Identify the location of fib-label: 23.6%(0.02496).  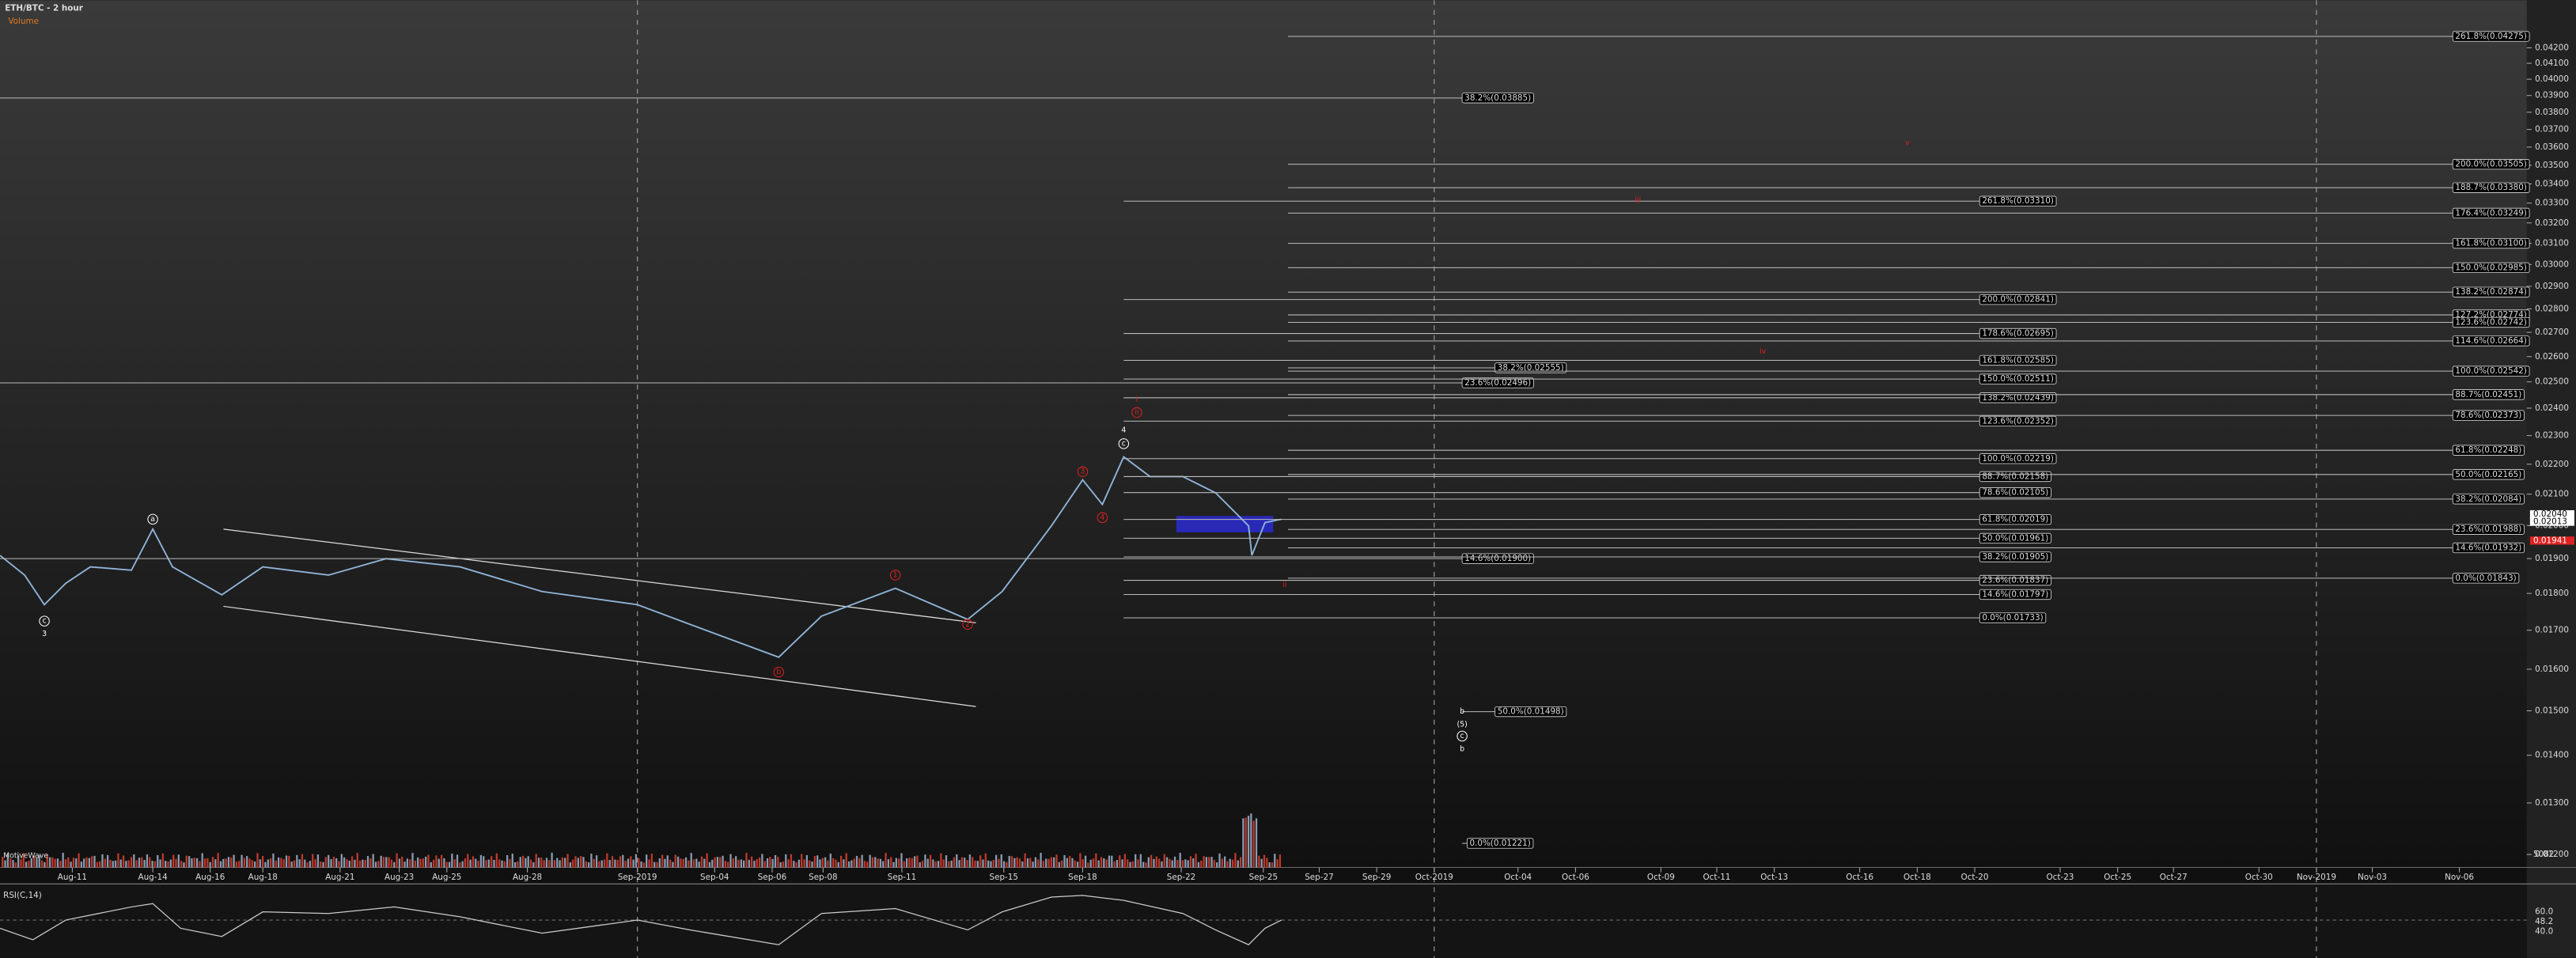
(1497, 383).